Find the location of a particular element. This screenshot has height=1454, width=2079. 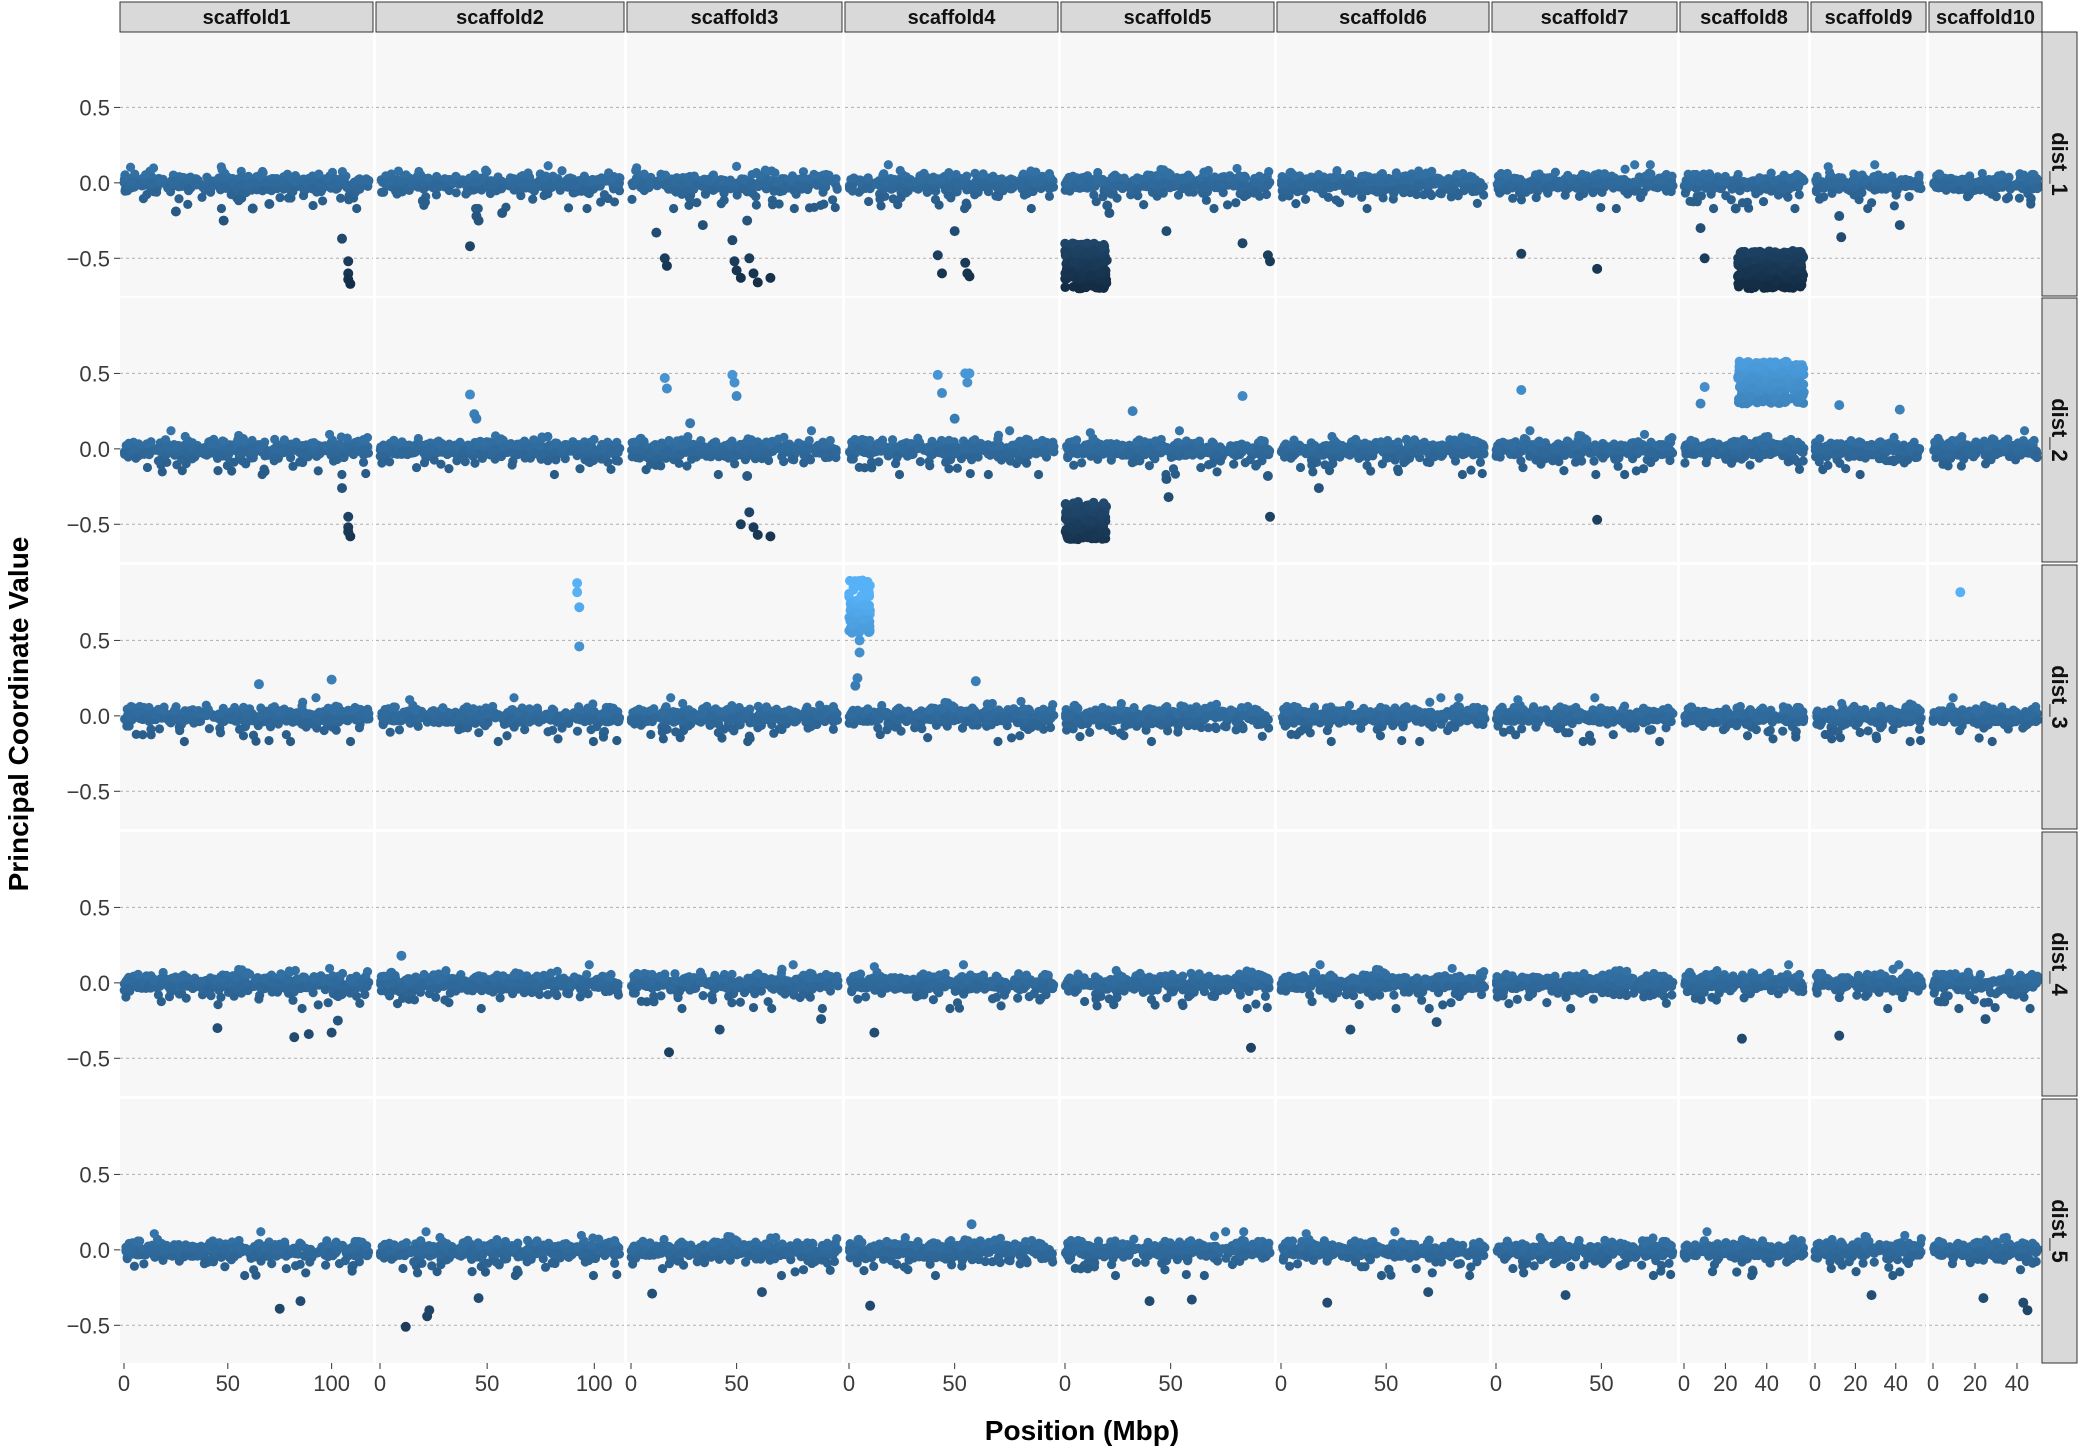

panel-dist_5-scaffold9 is located at coordinates (1868, 1231).